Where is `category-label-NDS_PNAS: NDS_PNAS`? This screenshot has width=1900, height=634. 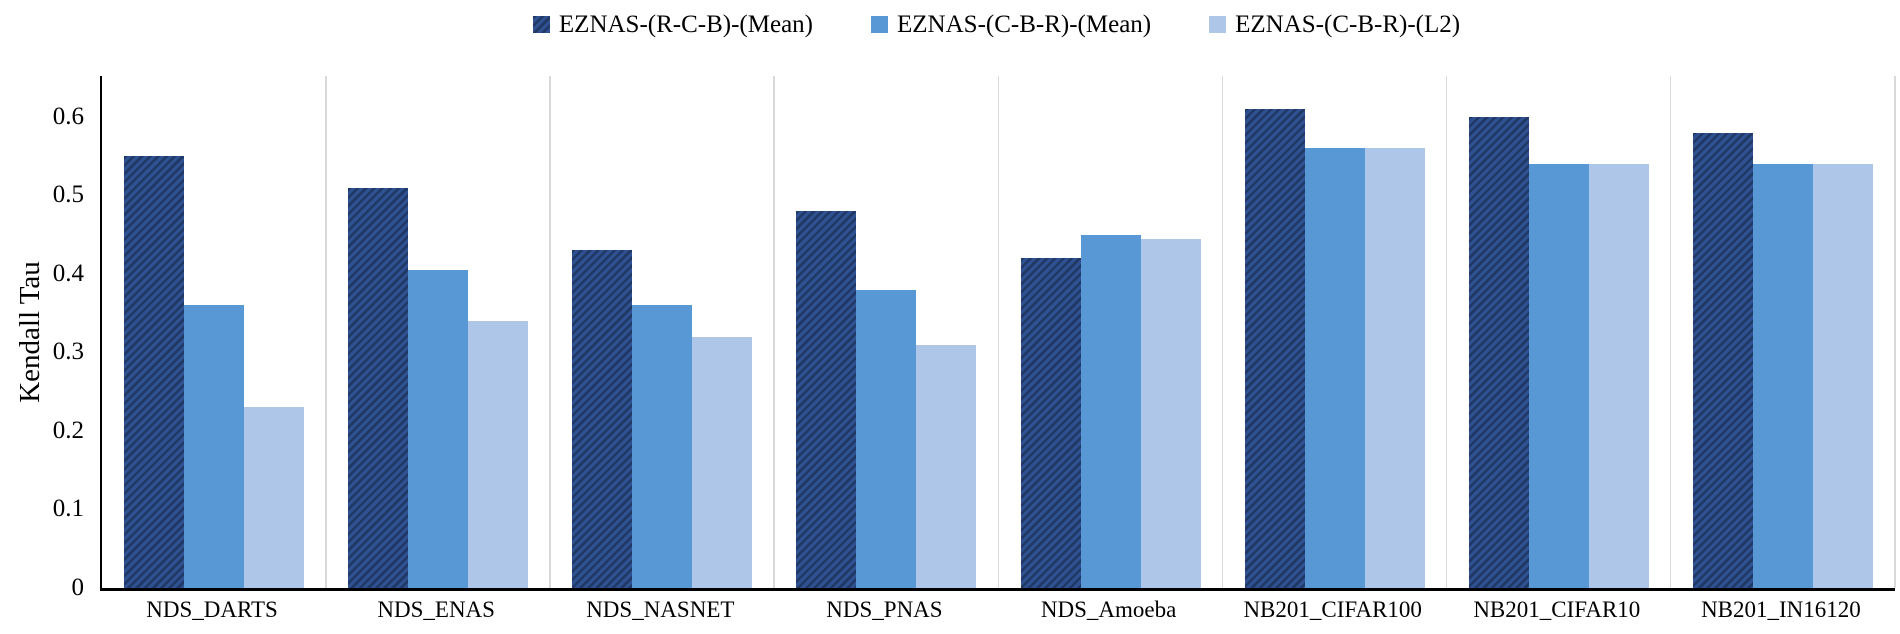
category-label-NDS_PNAS: NDS_PNAS is located at coordinates (884, 609).